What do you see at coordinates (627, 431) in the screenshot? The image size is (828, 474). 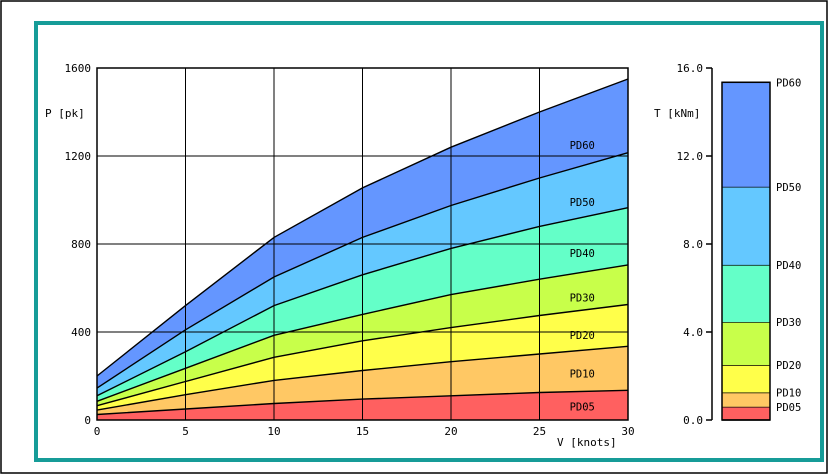 I see `x-tick-label: 30` at bounding box center [627, 431].